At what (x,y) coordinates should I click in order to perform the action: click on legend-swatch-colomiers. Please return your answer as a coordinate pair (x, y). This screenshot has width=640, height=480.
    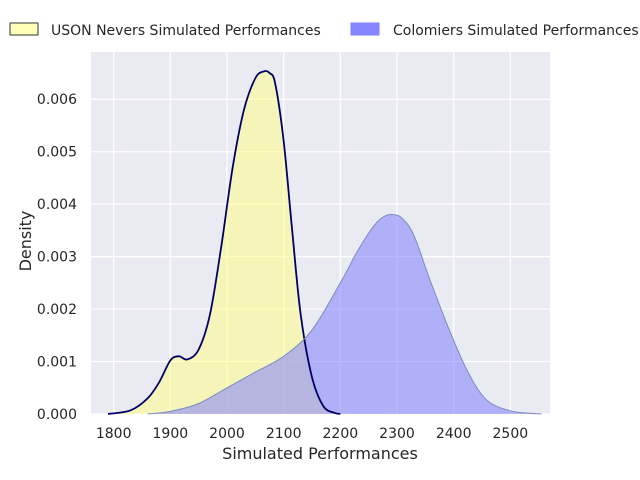
    Looking at the image, I should click on (365, 29).